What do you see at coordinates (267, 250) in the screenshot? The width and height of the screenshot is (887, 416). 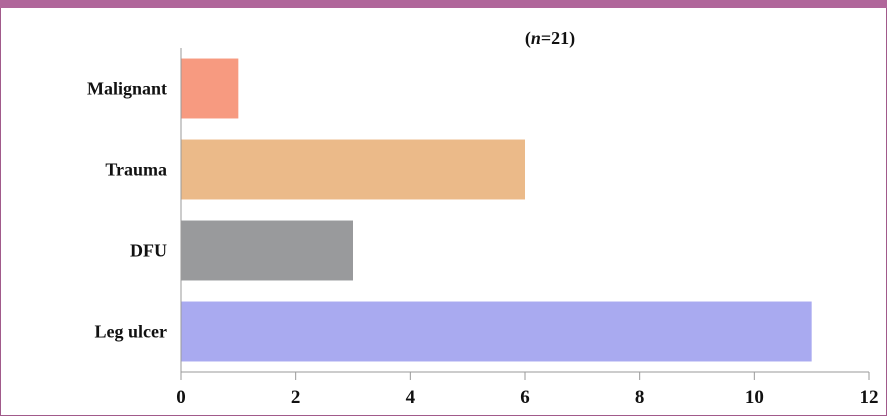 I see `bar-dfu` at bounding box center [267, 250].